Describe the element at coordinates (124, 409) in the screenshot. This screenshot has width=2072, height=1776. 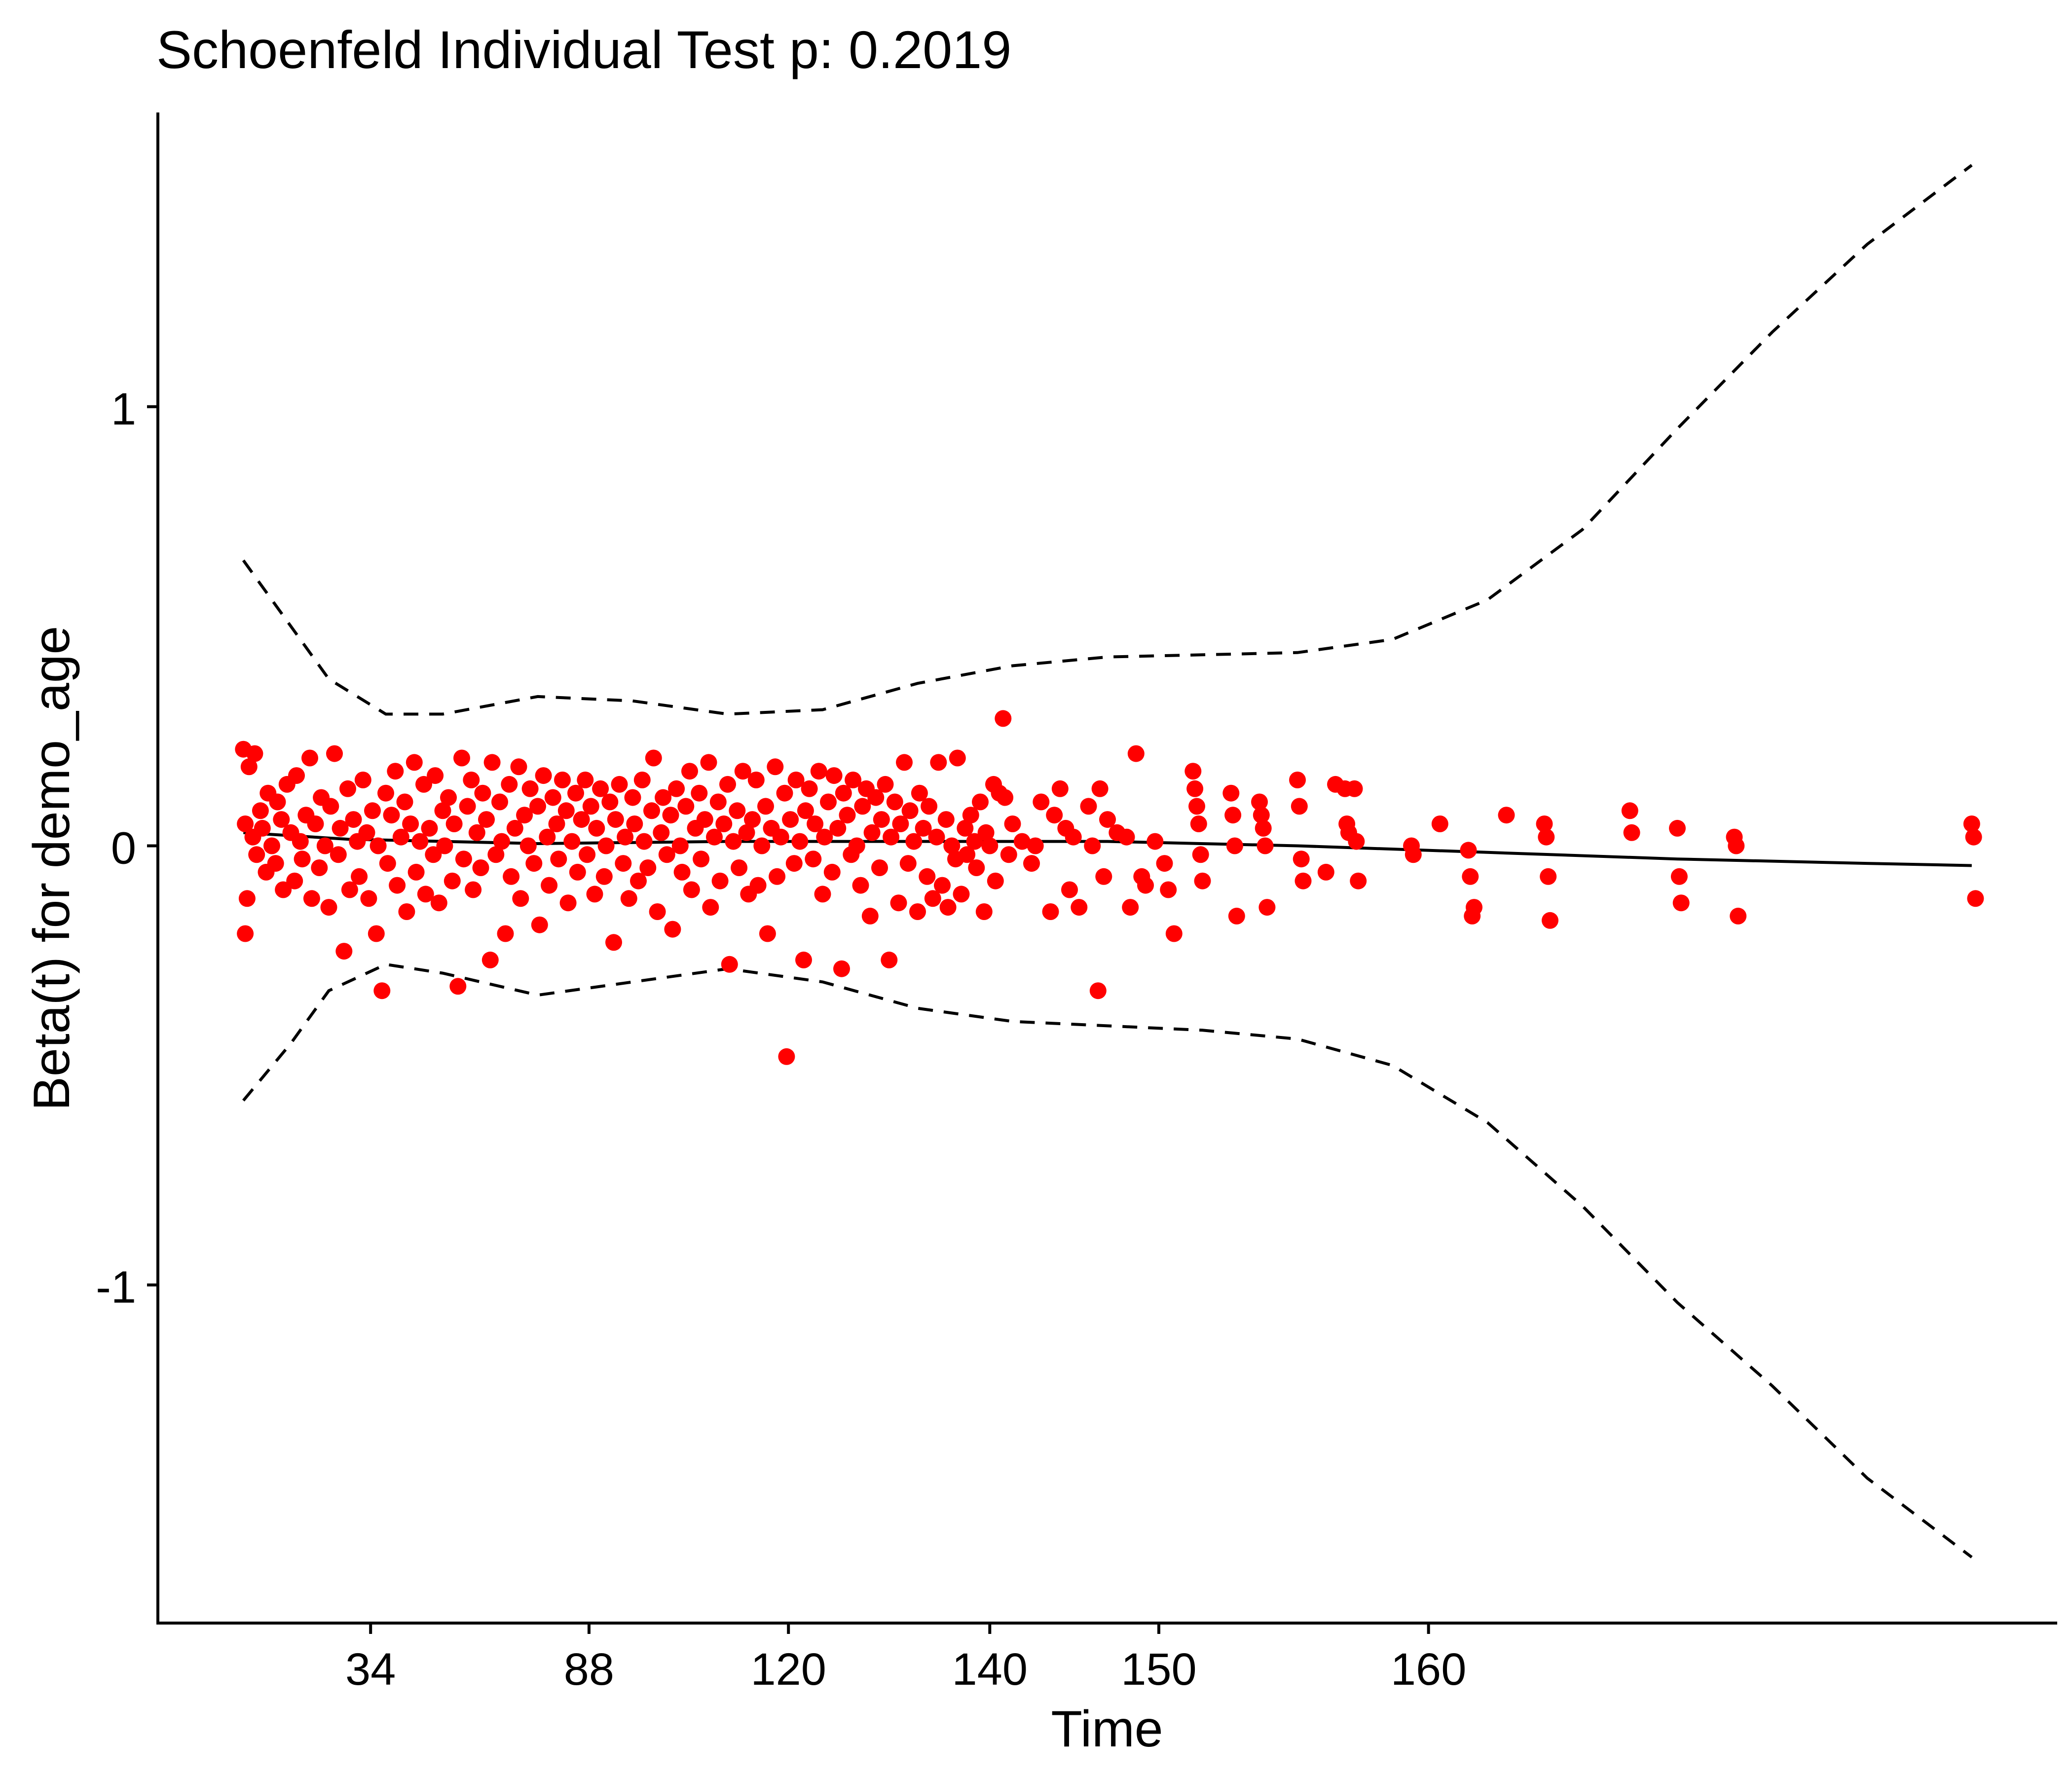
I see `y-tick-label: 1` at that location.